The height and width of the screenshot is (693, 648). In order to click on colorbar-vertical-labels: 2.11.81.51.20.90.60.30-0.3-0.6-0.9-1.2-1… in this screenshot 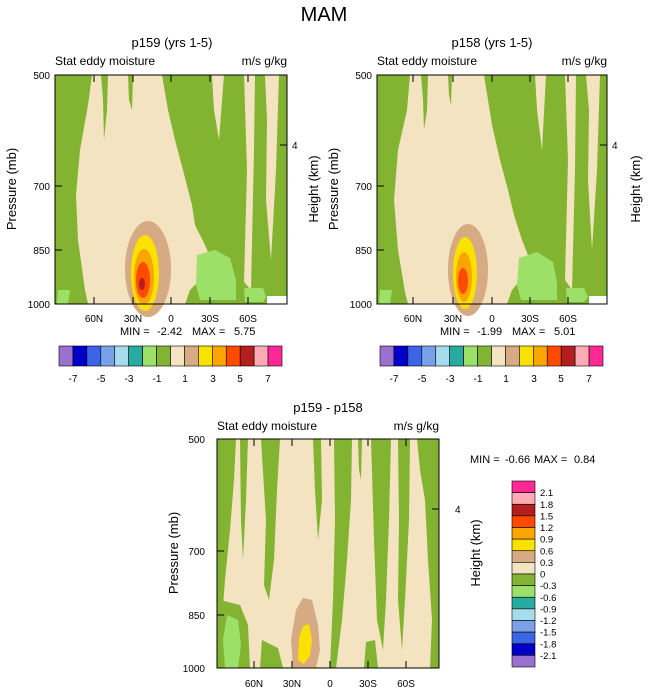, I will do `click(548, 575)`.